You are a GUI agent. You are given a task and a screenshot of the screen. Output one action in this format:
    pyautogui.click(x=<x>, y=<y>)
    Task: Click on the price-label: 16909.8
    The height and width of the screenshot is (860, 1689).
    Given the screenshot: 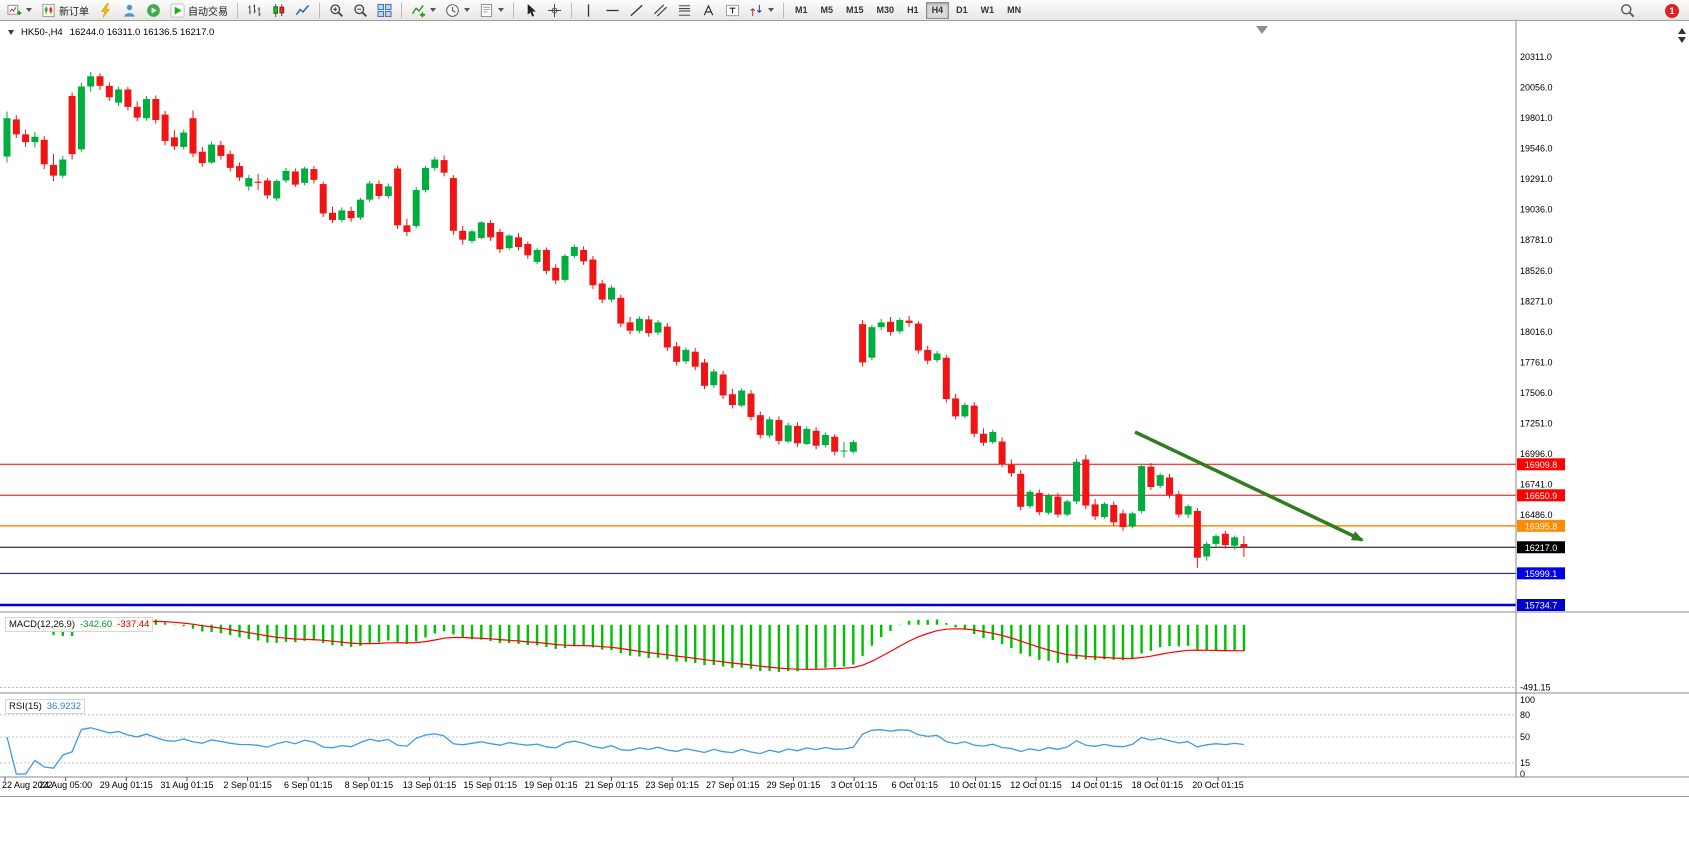 What is the action you would take?
    pyautogui.click(x=1541, y=465)
    